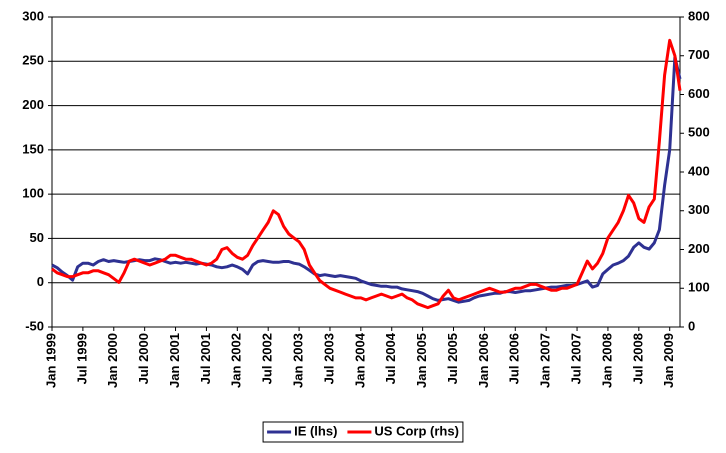 The image size is (726, 453). I want to click on x-tick-label: Jan 2009, so click(668, 360).